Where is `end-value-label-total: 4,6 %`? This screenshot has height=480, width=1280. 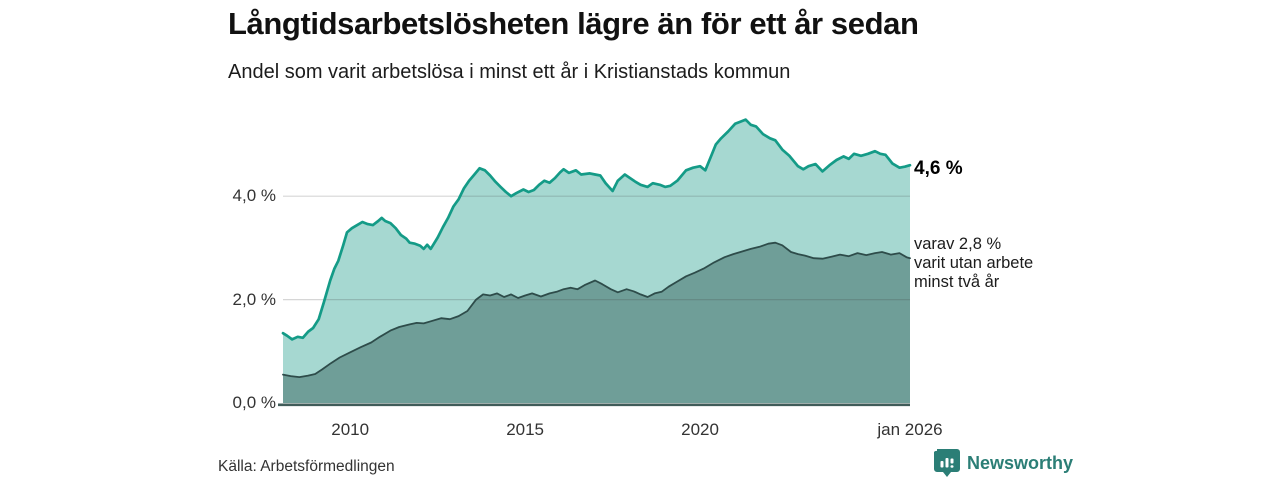
end-value-label-total: 4,6 % is located at coordinates (938, 168).